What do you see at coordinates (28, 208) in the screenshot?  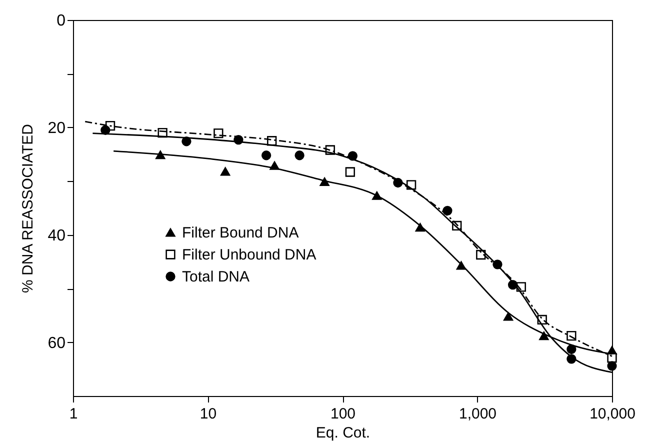 I see `y-axis-title: % DNA REASSOCIATED` at bounding box center [28, 208].